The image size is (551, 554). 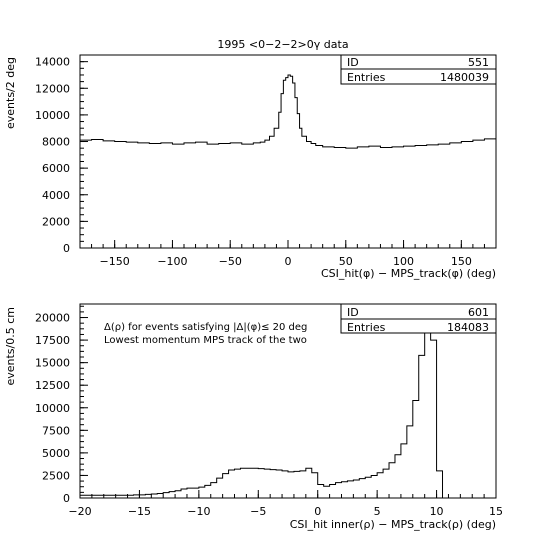 What do you see at coordinates (56, 168) in the screenshot?
I see `top-y-tick-label: 6000` at bounding box center [56, 168].